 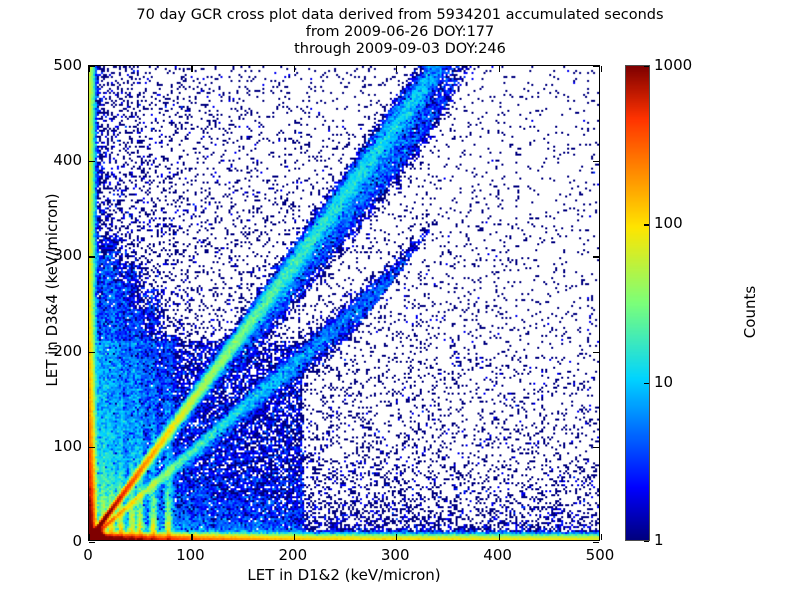 I want to click on y-axis-label: LET in D3&4 (keV/micron), so click(x=52, y=290).